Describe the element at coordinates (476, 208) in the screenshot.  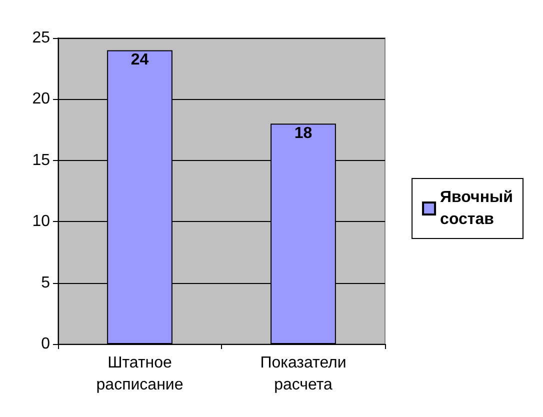
I see `legend-label: Явочный состав` at that location.